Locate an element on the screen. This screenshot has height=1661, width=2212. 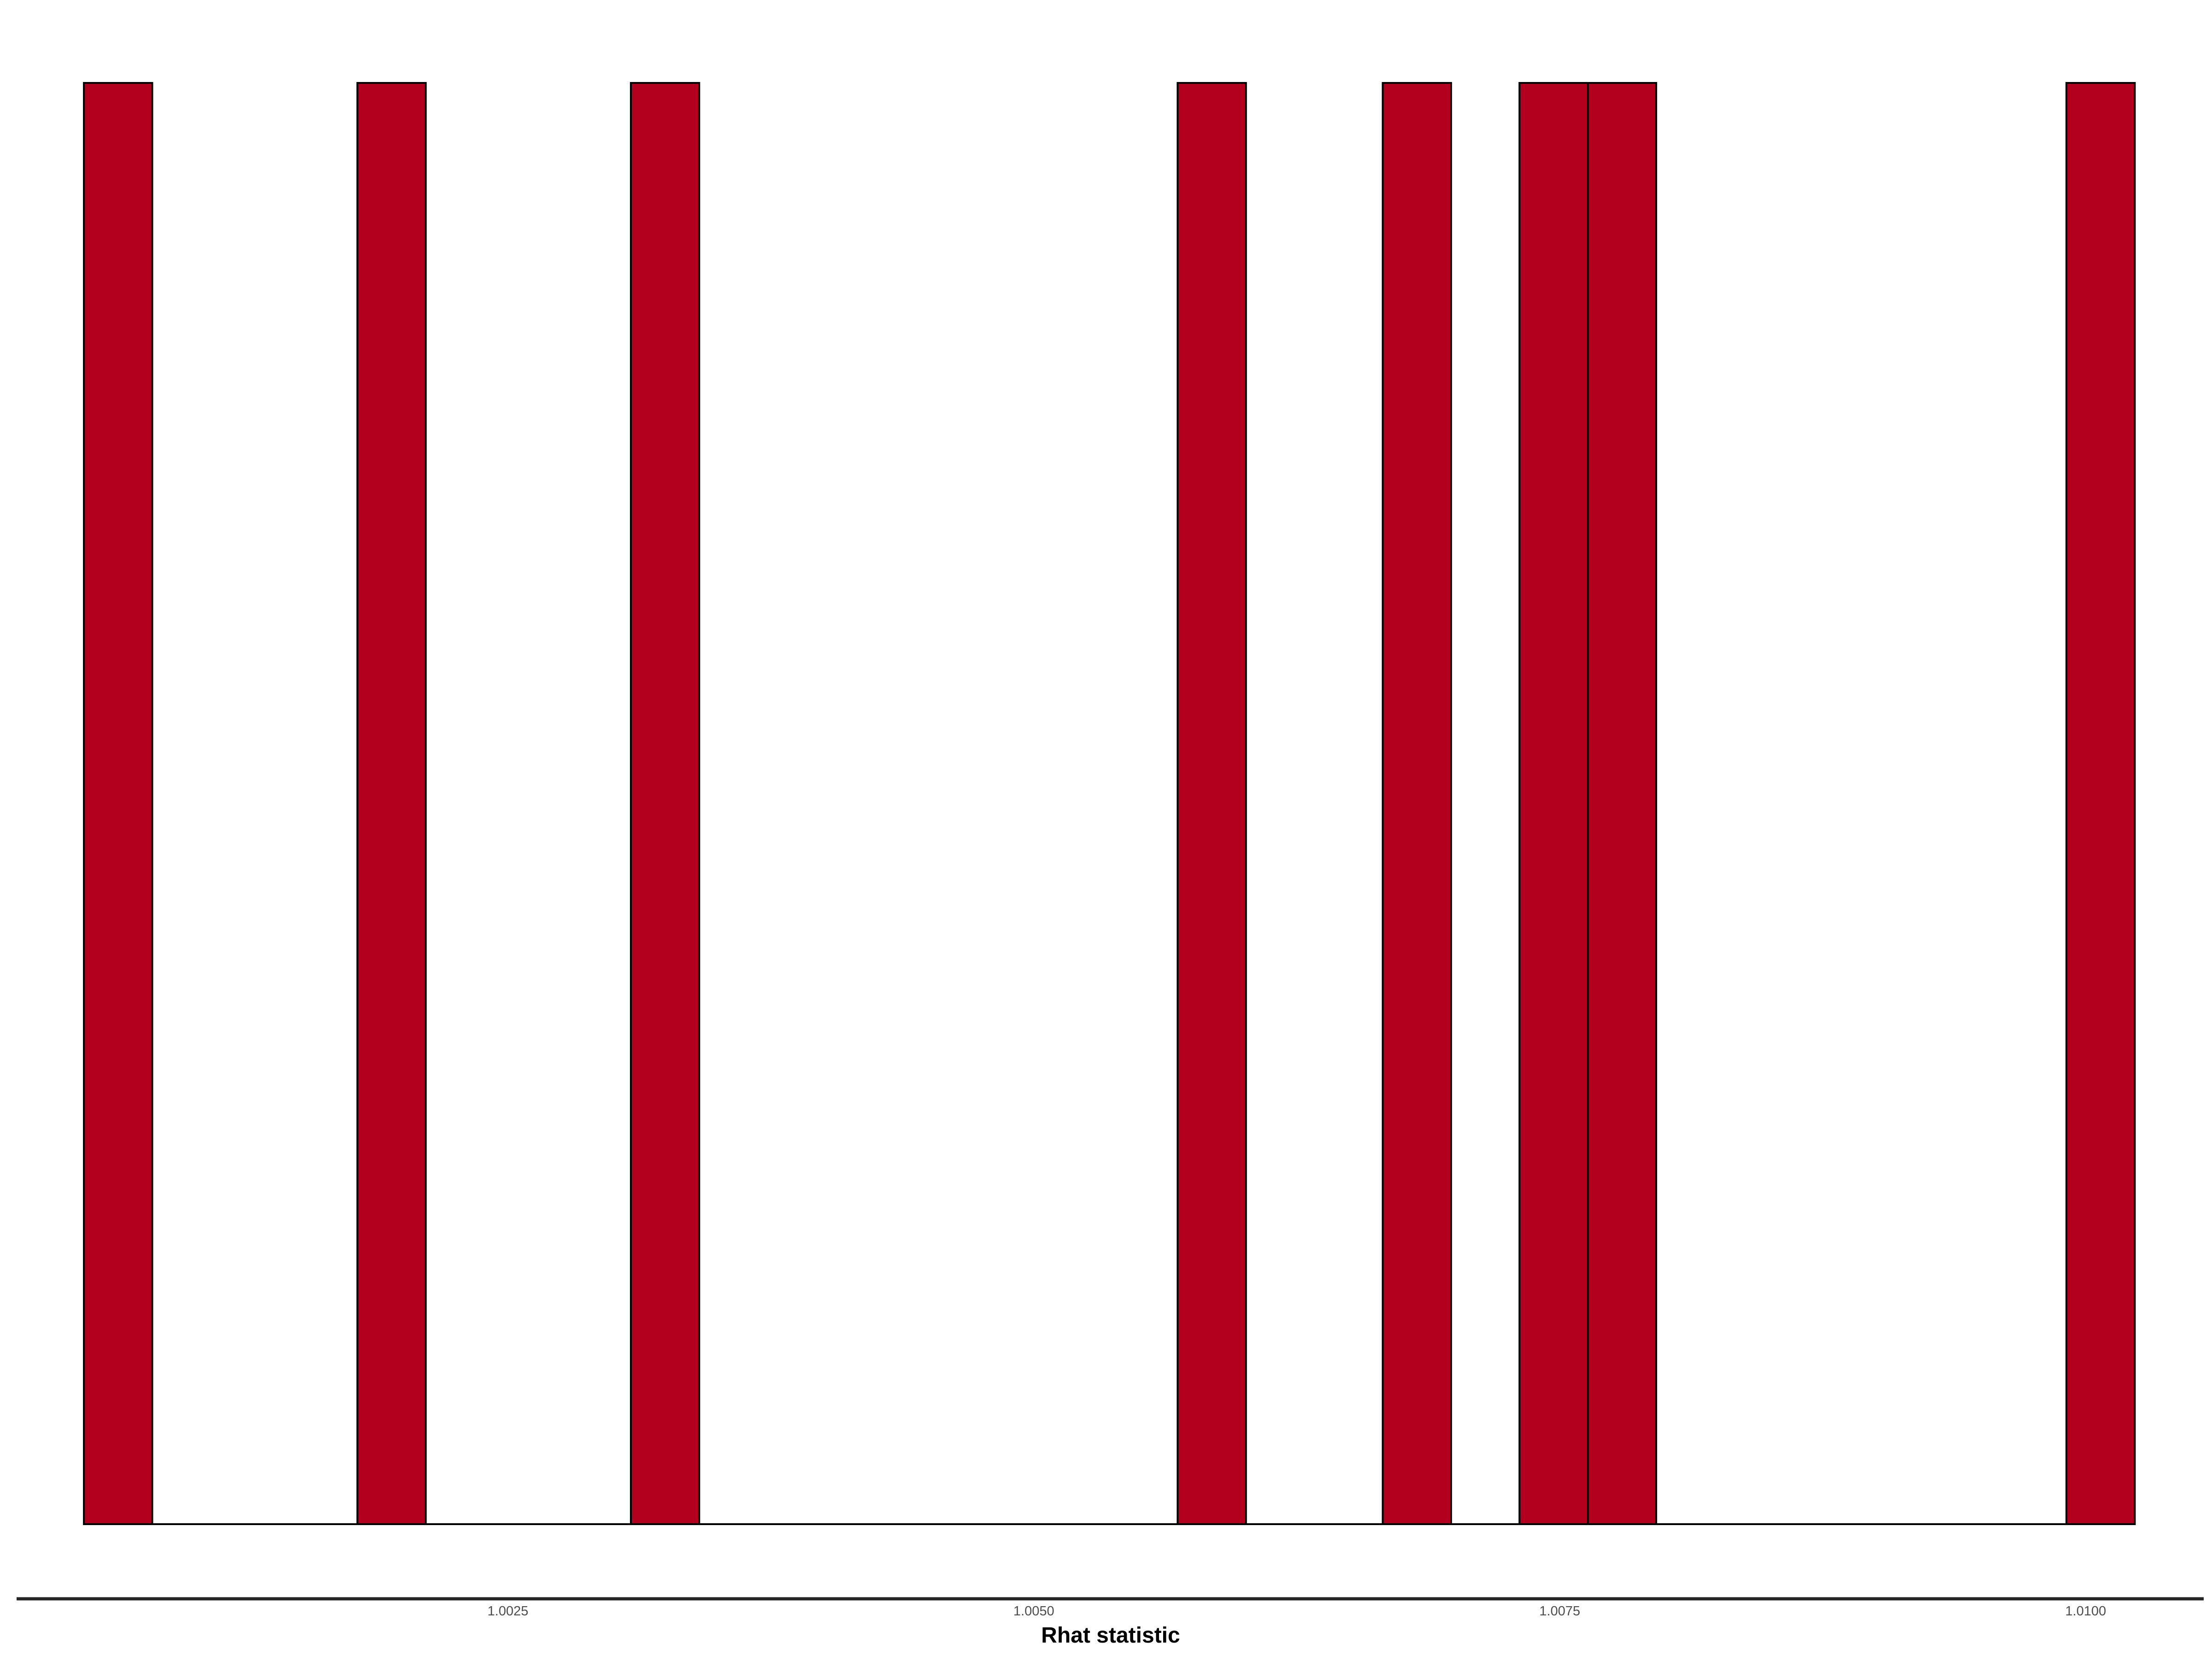
x-tick-label: 1.0075 is located at coordinates (1559, 1611).